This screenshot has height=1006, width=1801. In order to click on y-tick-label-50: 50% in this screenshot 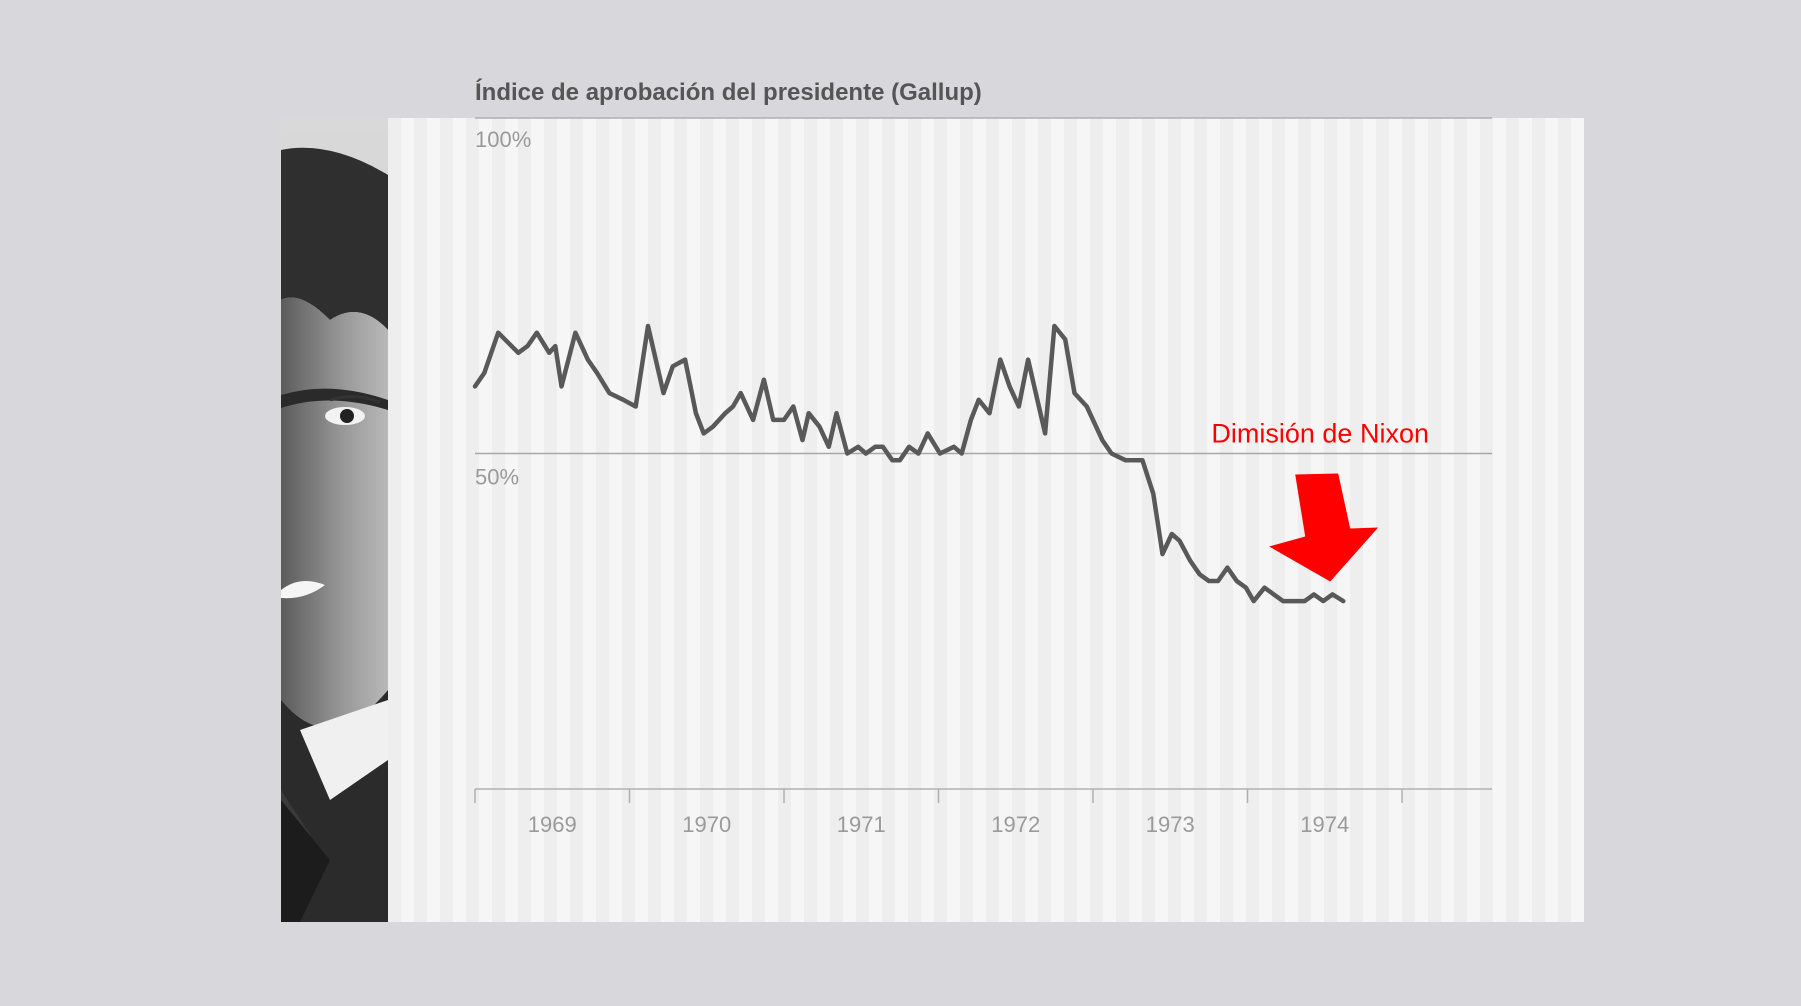, I will do `click(497, 477)`.